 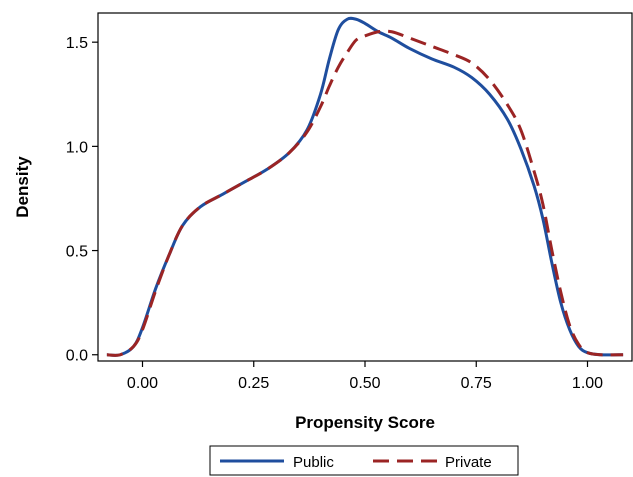 I want to click on x-axis-title: Propensity Score, so click(x=365, y=422).